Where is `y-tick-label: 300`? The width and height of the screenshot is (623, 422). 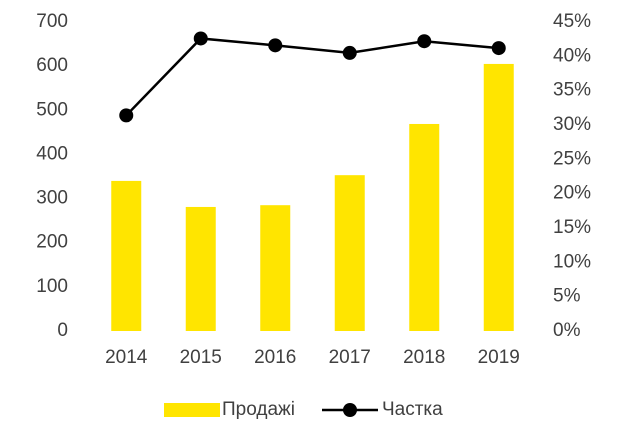
y-tick-label: 300 is located at coordinates (52, 198).